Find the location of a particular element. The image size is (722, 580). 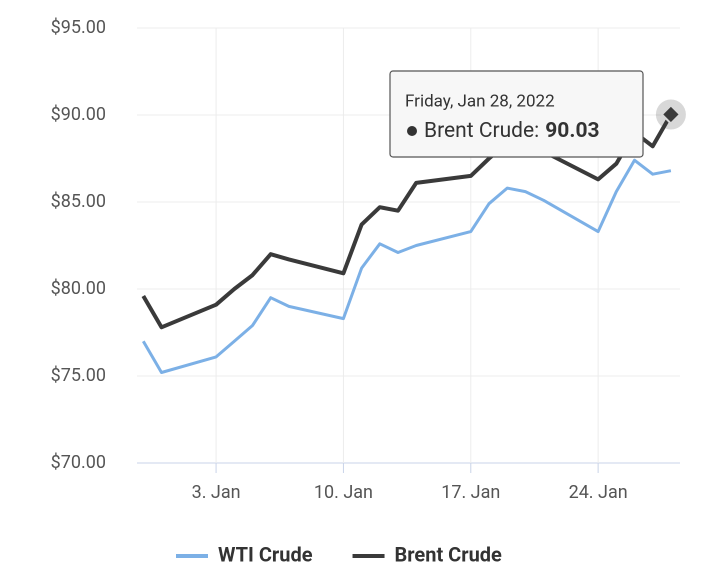

x-tick-label: 24. Jan is located at coordinates (598, 492).